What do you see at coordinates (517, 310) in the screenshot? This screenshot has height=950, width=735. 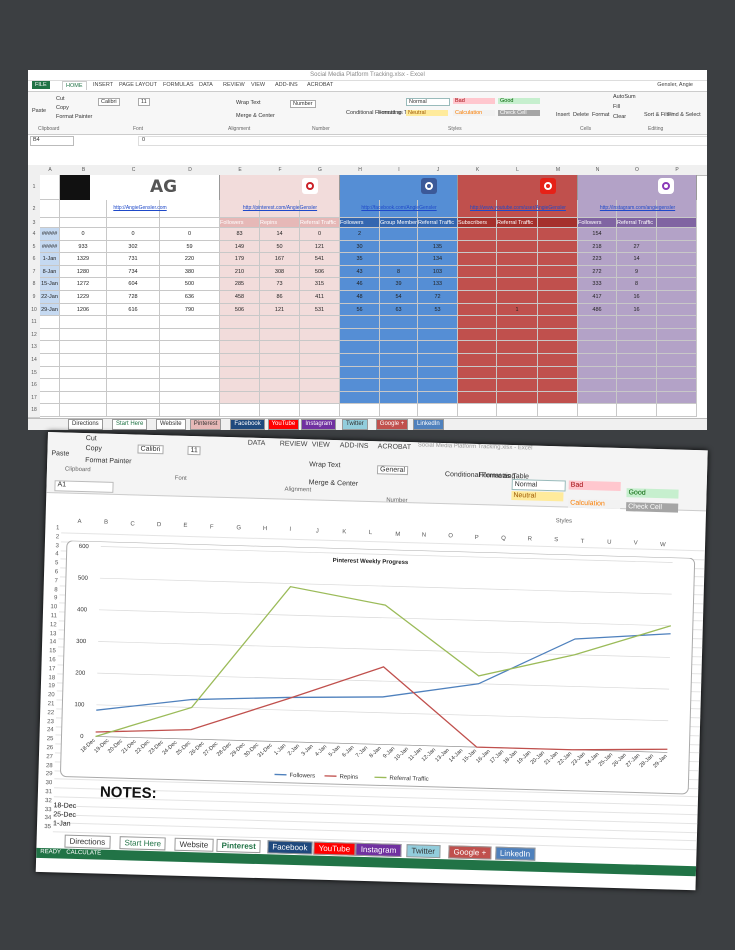 I see `cell: 1` at bounding box center [517, 310].